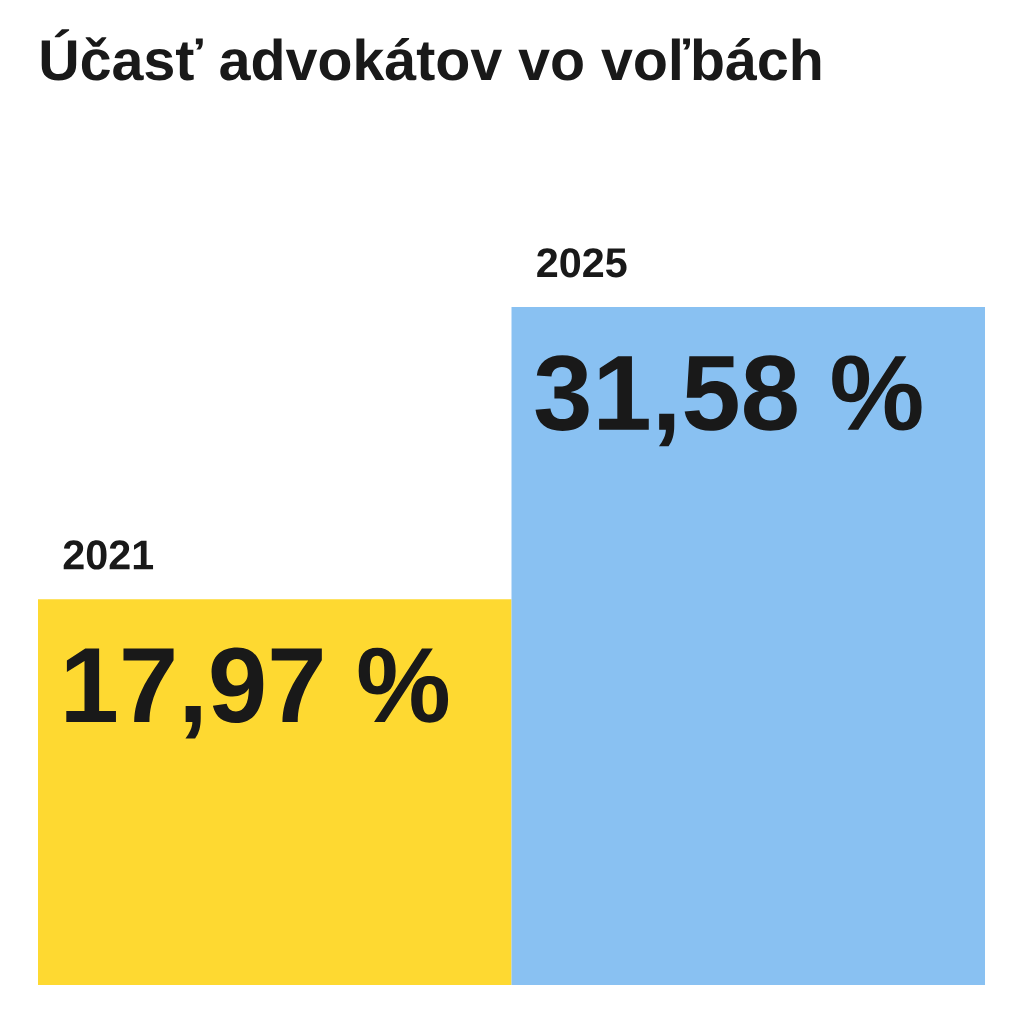 The image size is (1024, 1024). I want to click on data-label: 17,97 %, so click(257, 693).